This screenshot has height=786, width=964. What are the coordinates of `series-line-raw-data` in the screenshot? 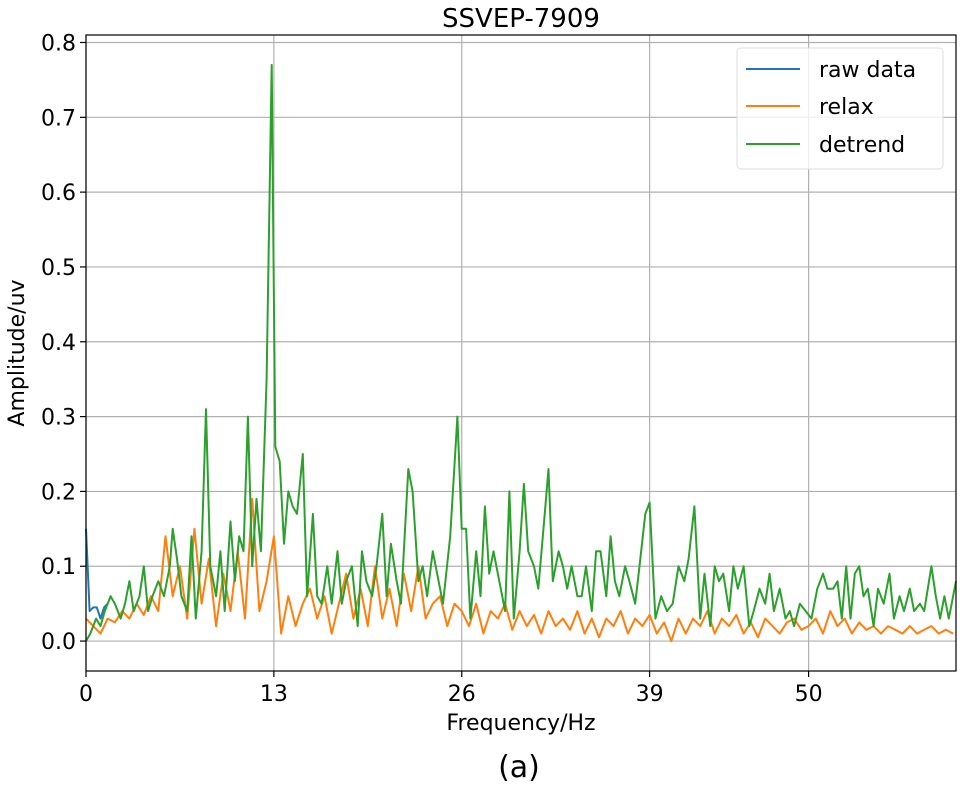 It's located at (97, 574).